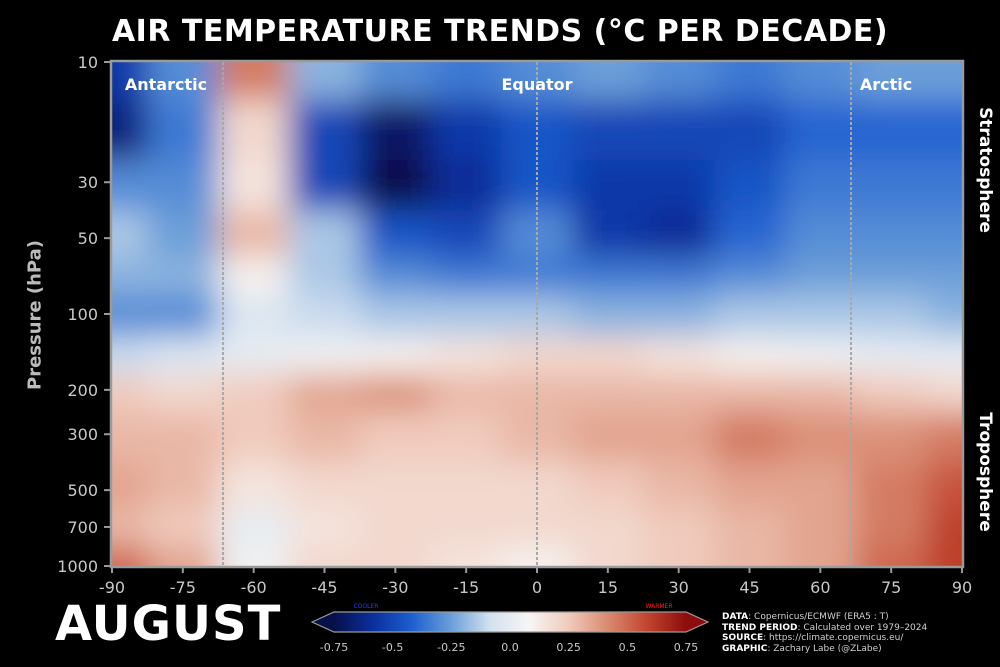 This screenshot has width=1000, height=667. Describe the element at coordinates (324, 587) in the screenshot. I see `x-tick-label: -45` at that location.